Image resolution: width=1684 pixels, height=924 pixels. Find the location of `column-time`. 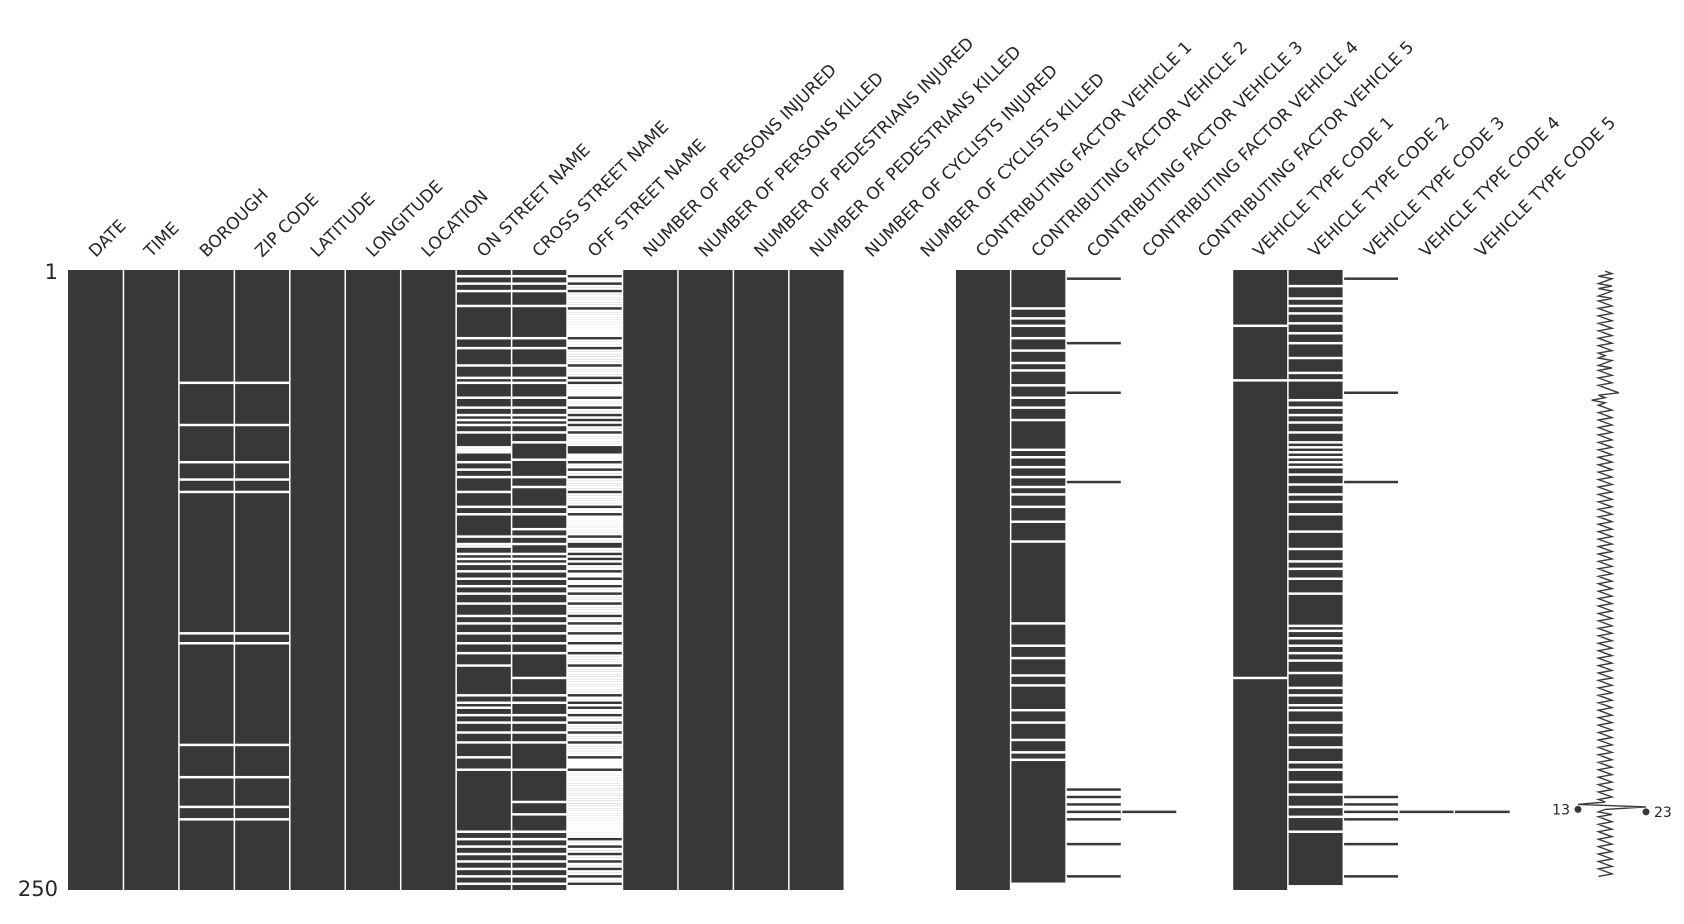

column-time is located at coordinates (151, 580).